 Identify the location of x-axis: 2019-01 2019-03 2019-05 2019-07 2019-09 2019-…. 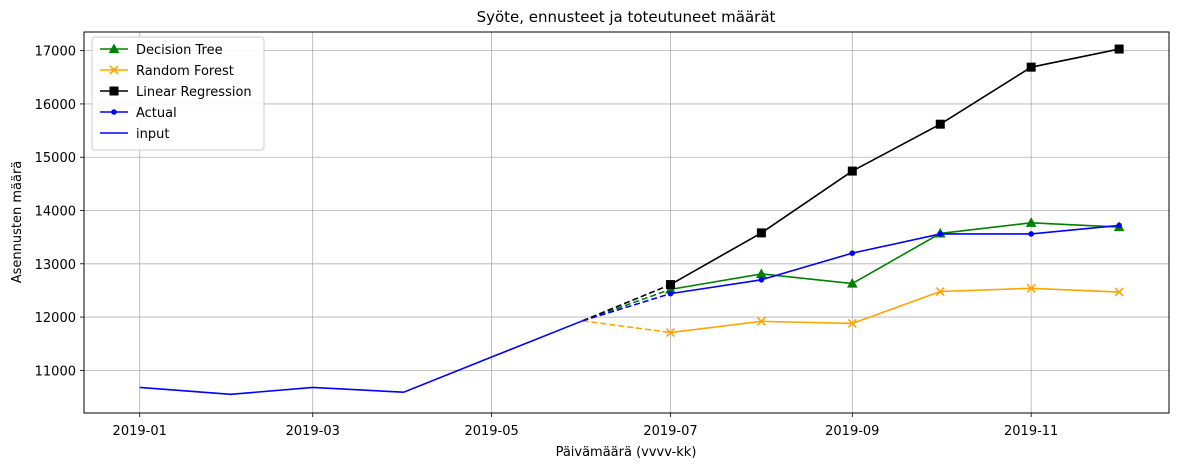
(585, 426).